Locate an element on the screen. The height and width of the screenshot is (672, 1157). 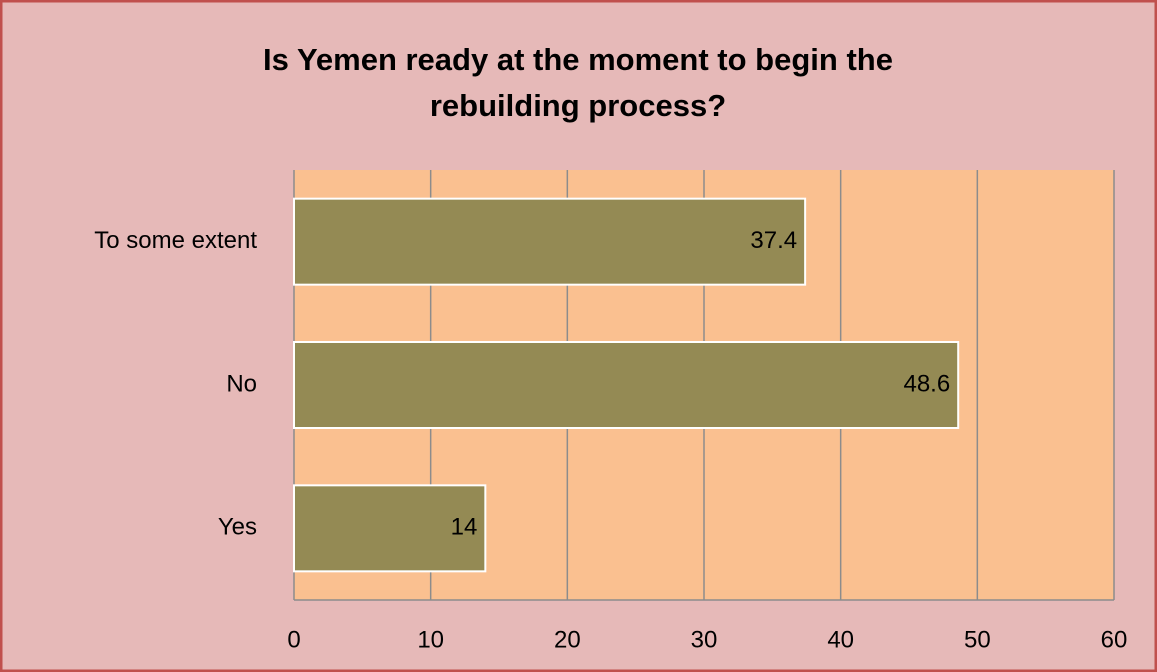
data-label: 48.6 is located at coordinates (926, 383).